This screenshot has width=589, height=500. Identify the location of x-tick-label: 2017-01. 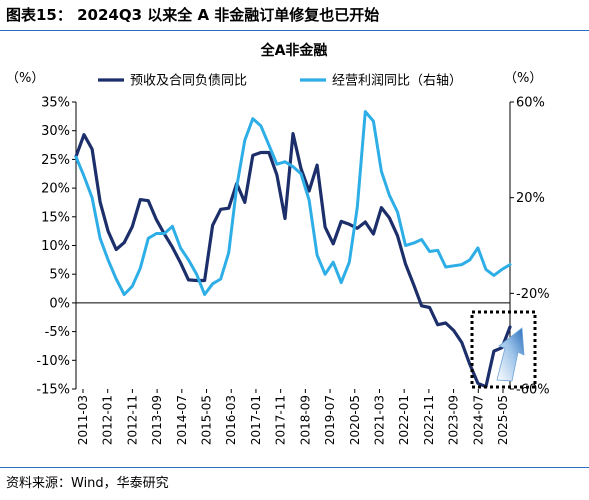
(256, 420).